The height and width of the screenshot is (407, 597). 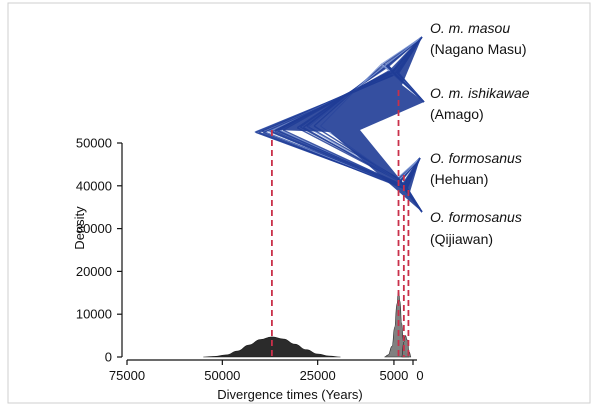 I want to click on x-tick-label: 50000, so click(x=222, y=375).